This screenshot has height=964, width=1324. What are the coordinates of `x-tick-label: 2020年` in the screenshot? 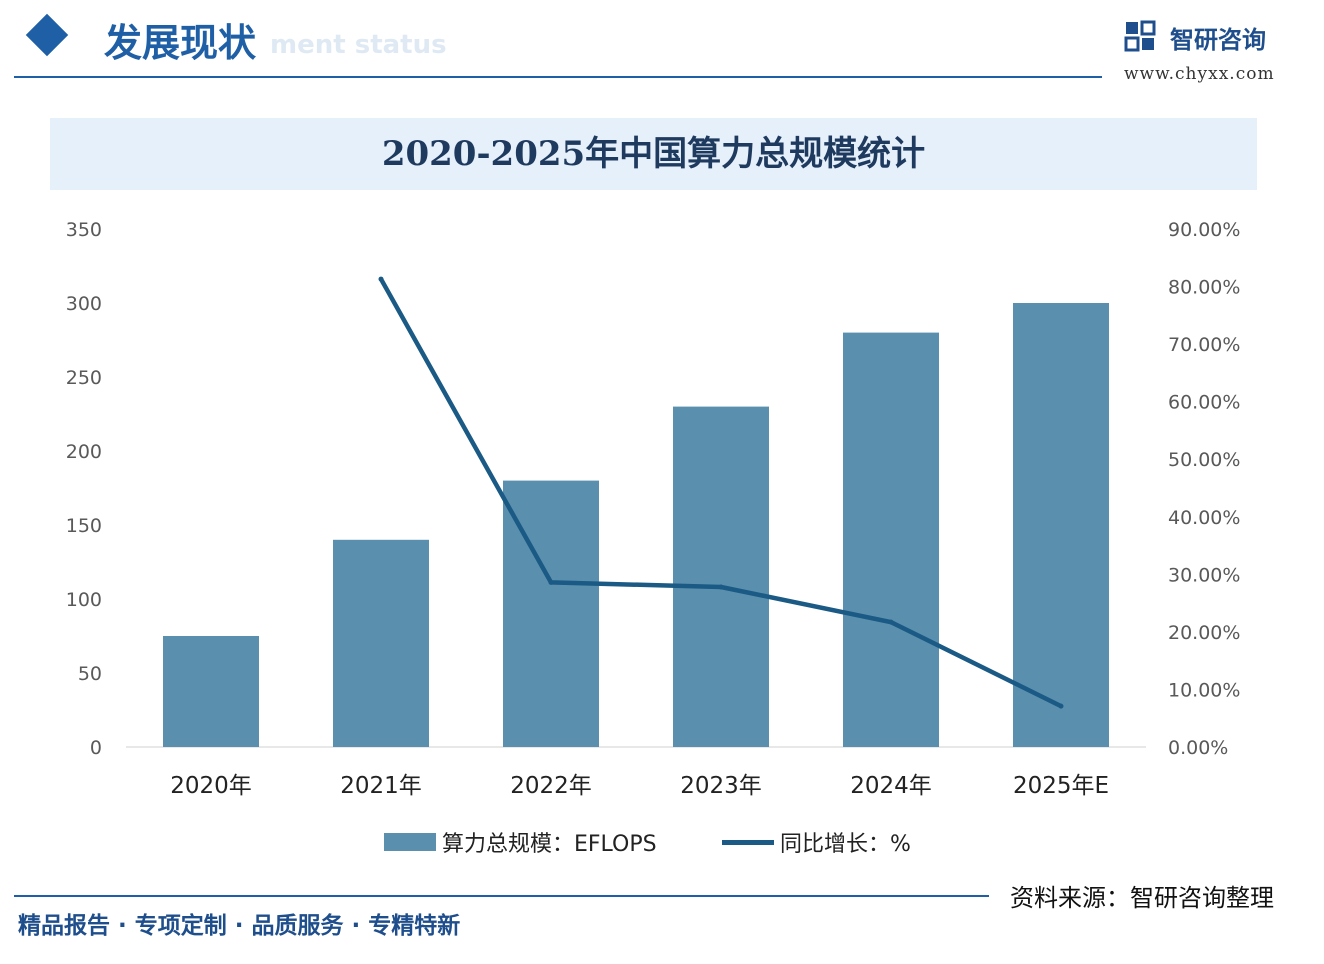 It's located at (211, 786).